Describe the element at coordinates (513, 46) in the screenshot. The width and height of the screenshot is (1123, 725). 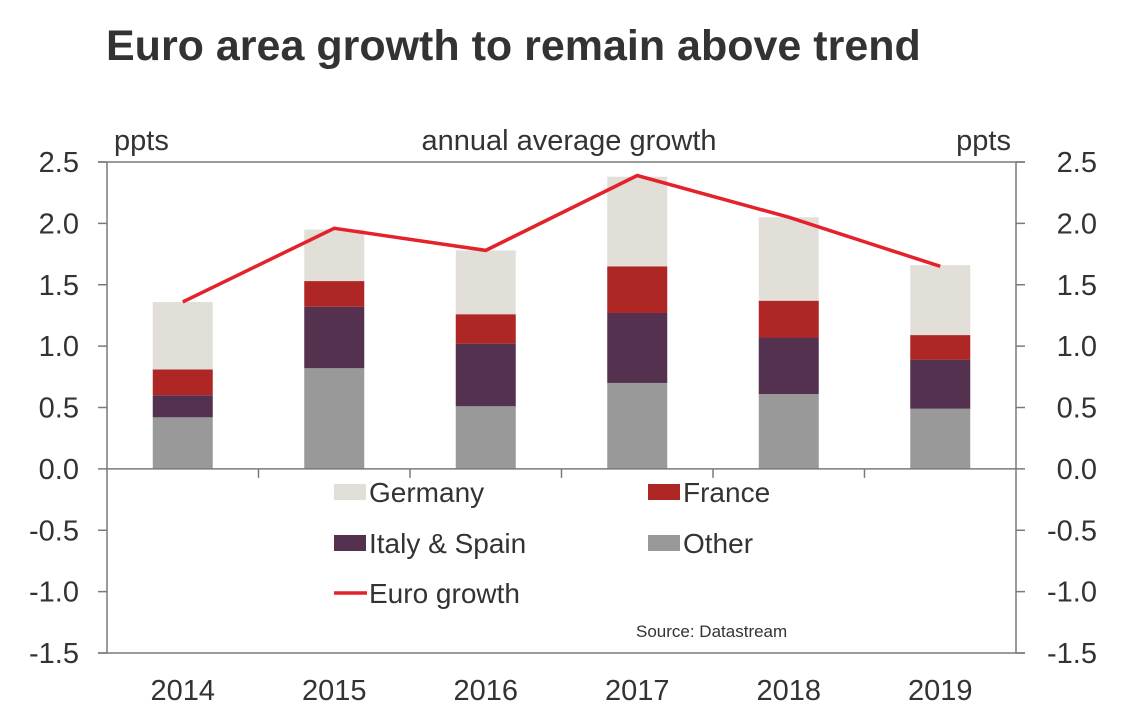
I see `chart-title: Euro area growth to remain above trend` at that location.